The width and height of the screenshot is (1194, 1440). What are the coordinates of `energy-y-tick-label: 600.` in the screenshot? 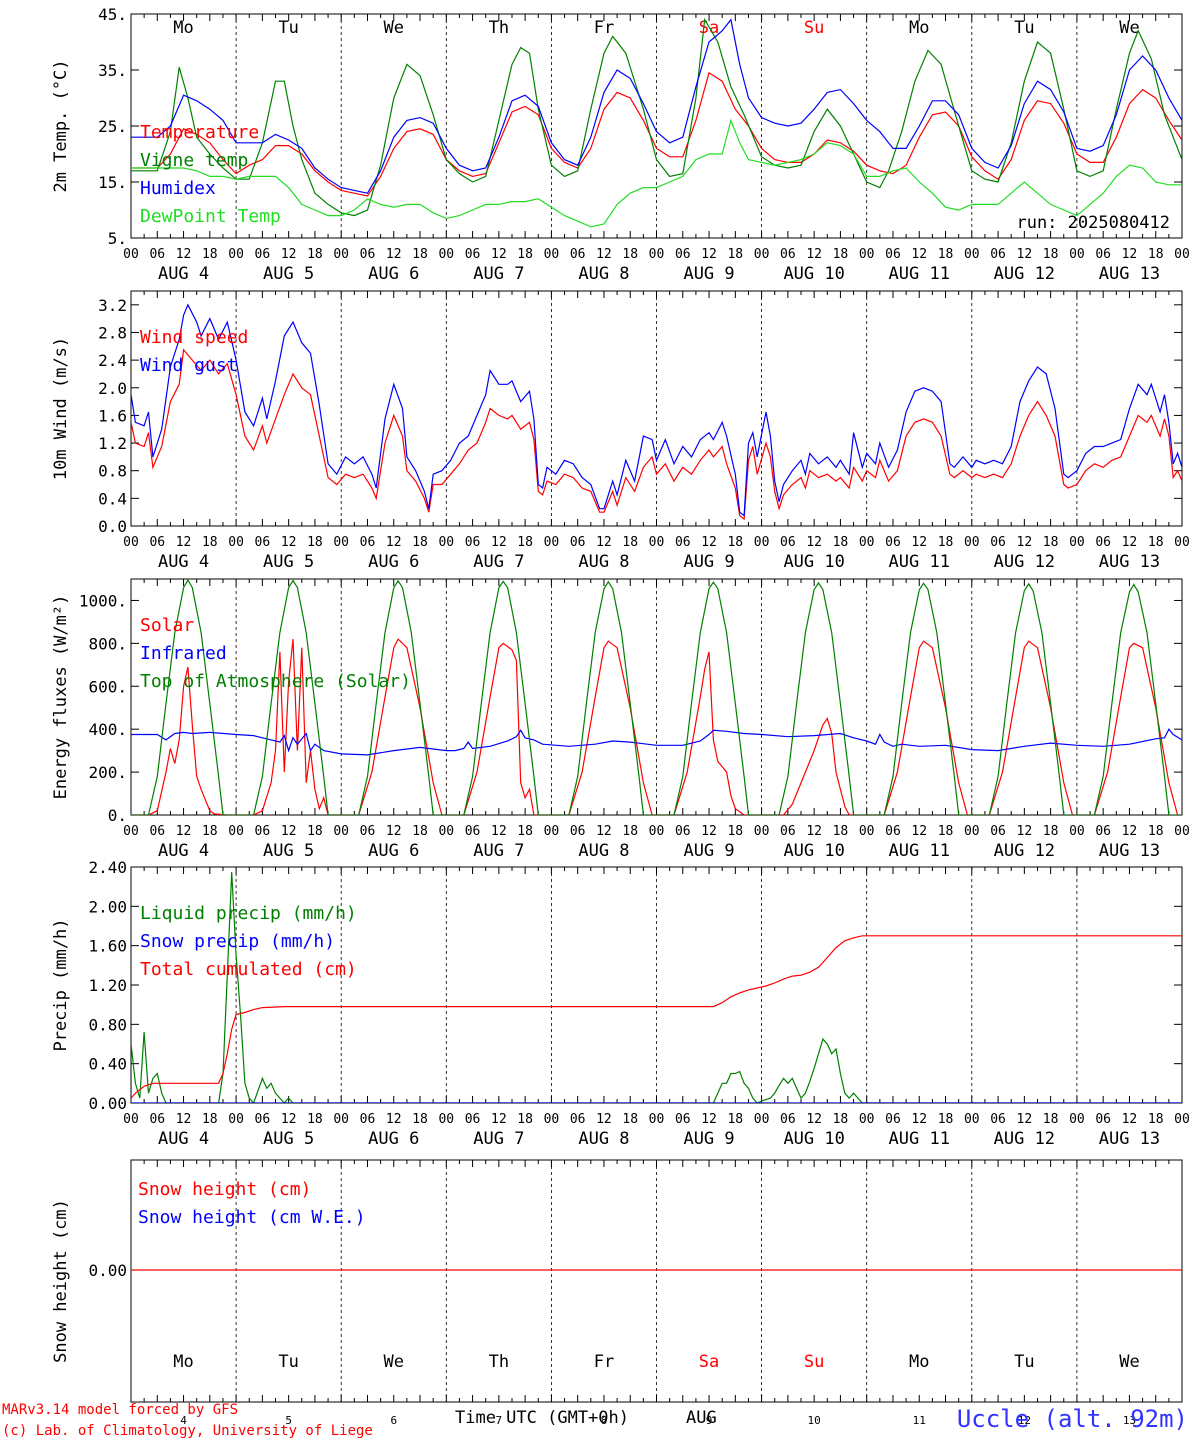 It's located at (107, 686).